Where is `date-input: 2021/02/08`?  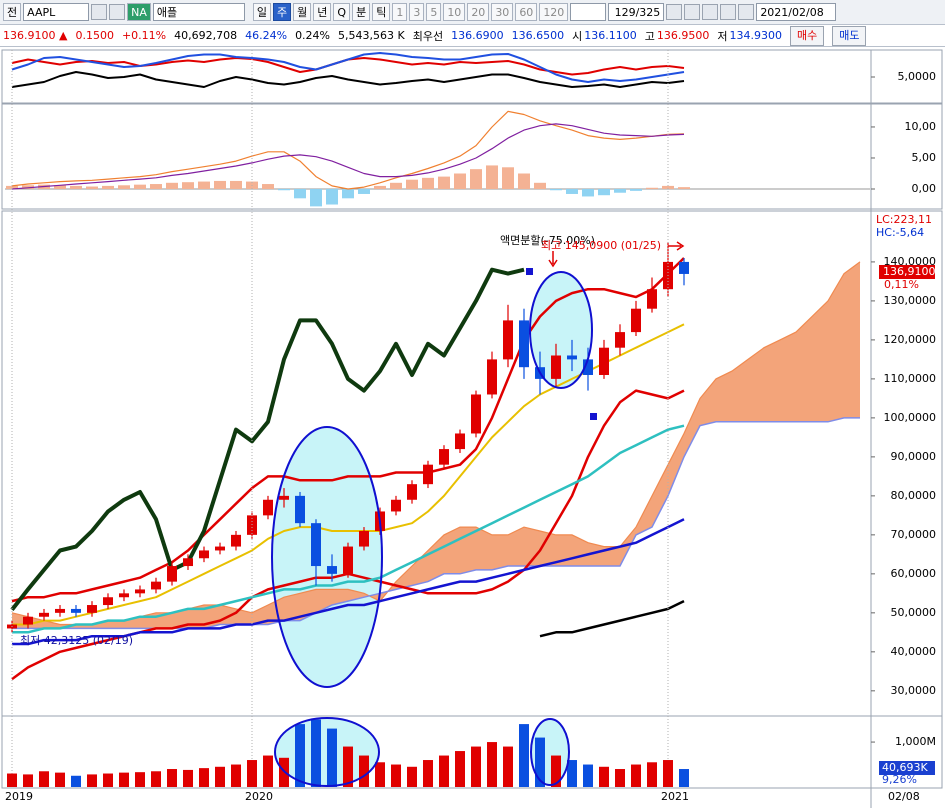 date-input: 2021/02/08 is located at coordinates (796, 12).